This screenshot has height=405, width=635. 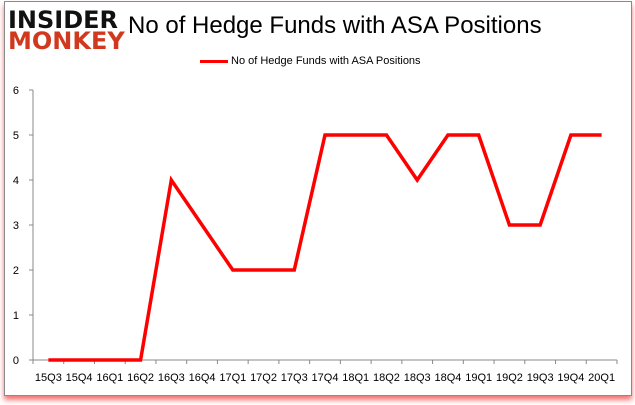 I want to click on x-tick-label: 16Q3, so click(x=171, y=378).